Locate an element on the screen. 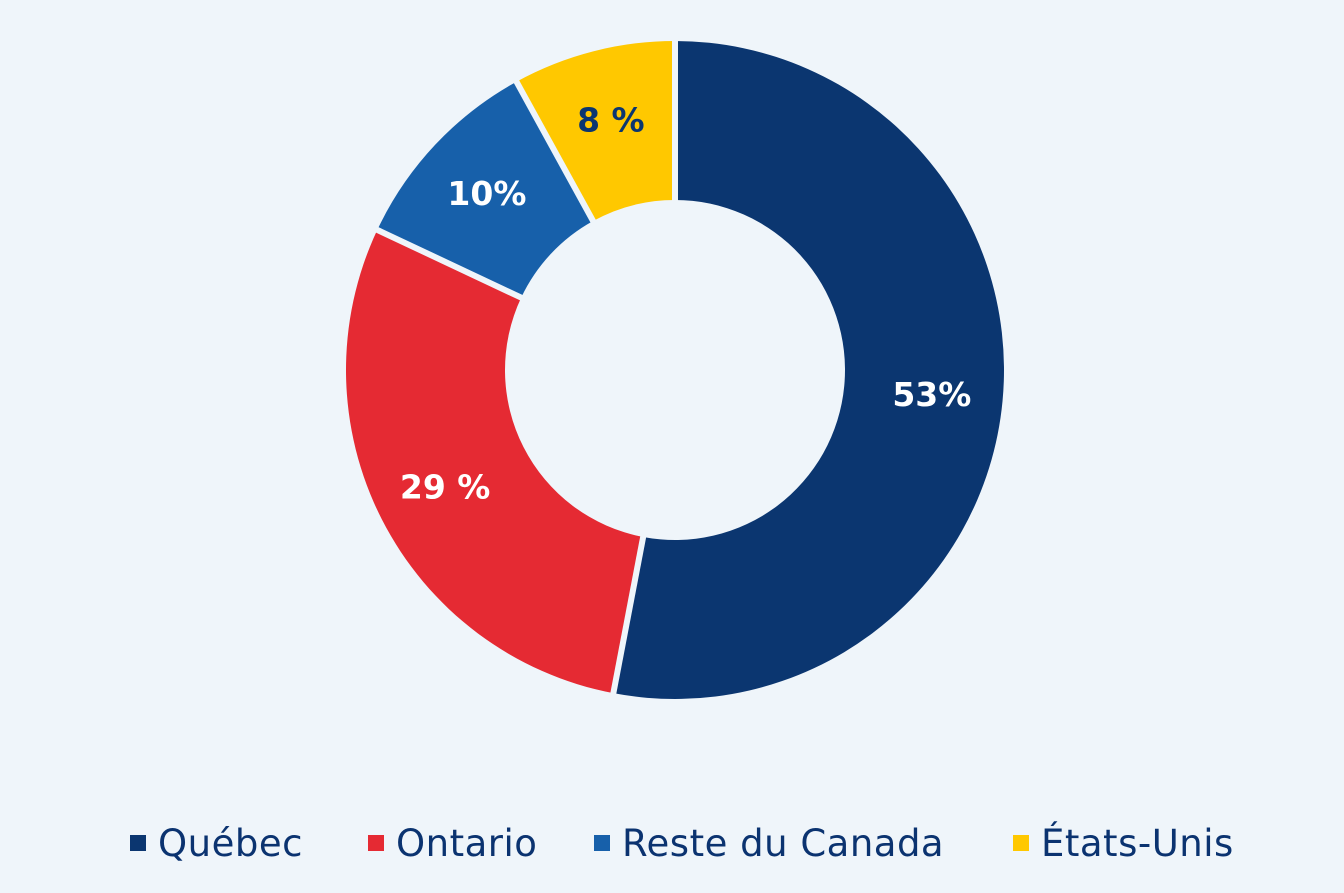 The width and height of the screenshot is (1344, 893). data-label-ontario: 29 % is located at coordinates (445, 487).